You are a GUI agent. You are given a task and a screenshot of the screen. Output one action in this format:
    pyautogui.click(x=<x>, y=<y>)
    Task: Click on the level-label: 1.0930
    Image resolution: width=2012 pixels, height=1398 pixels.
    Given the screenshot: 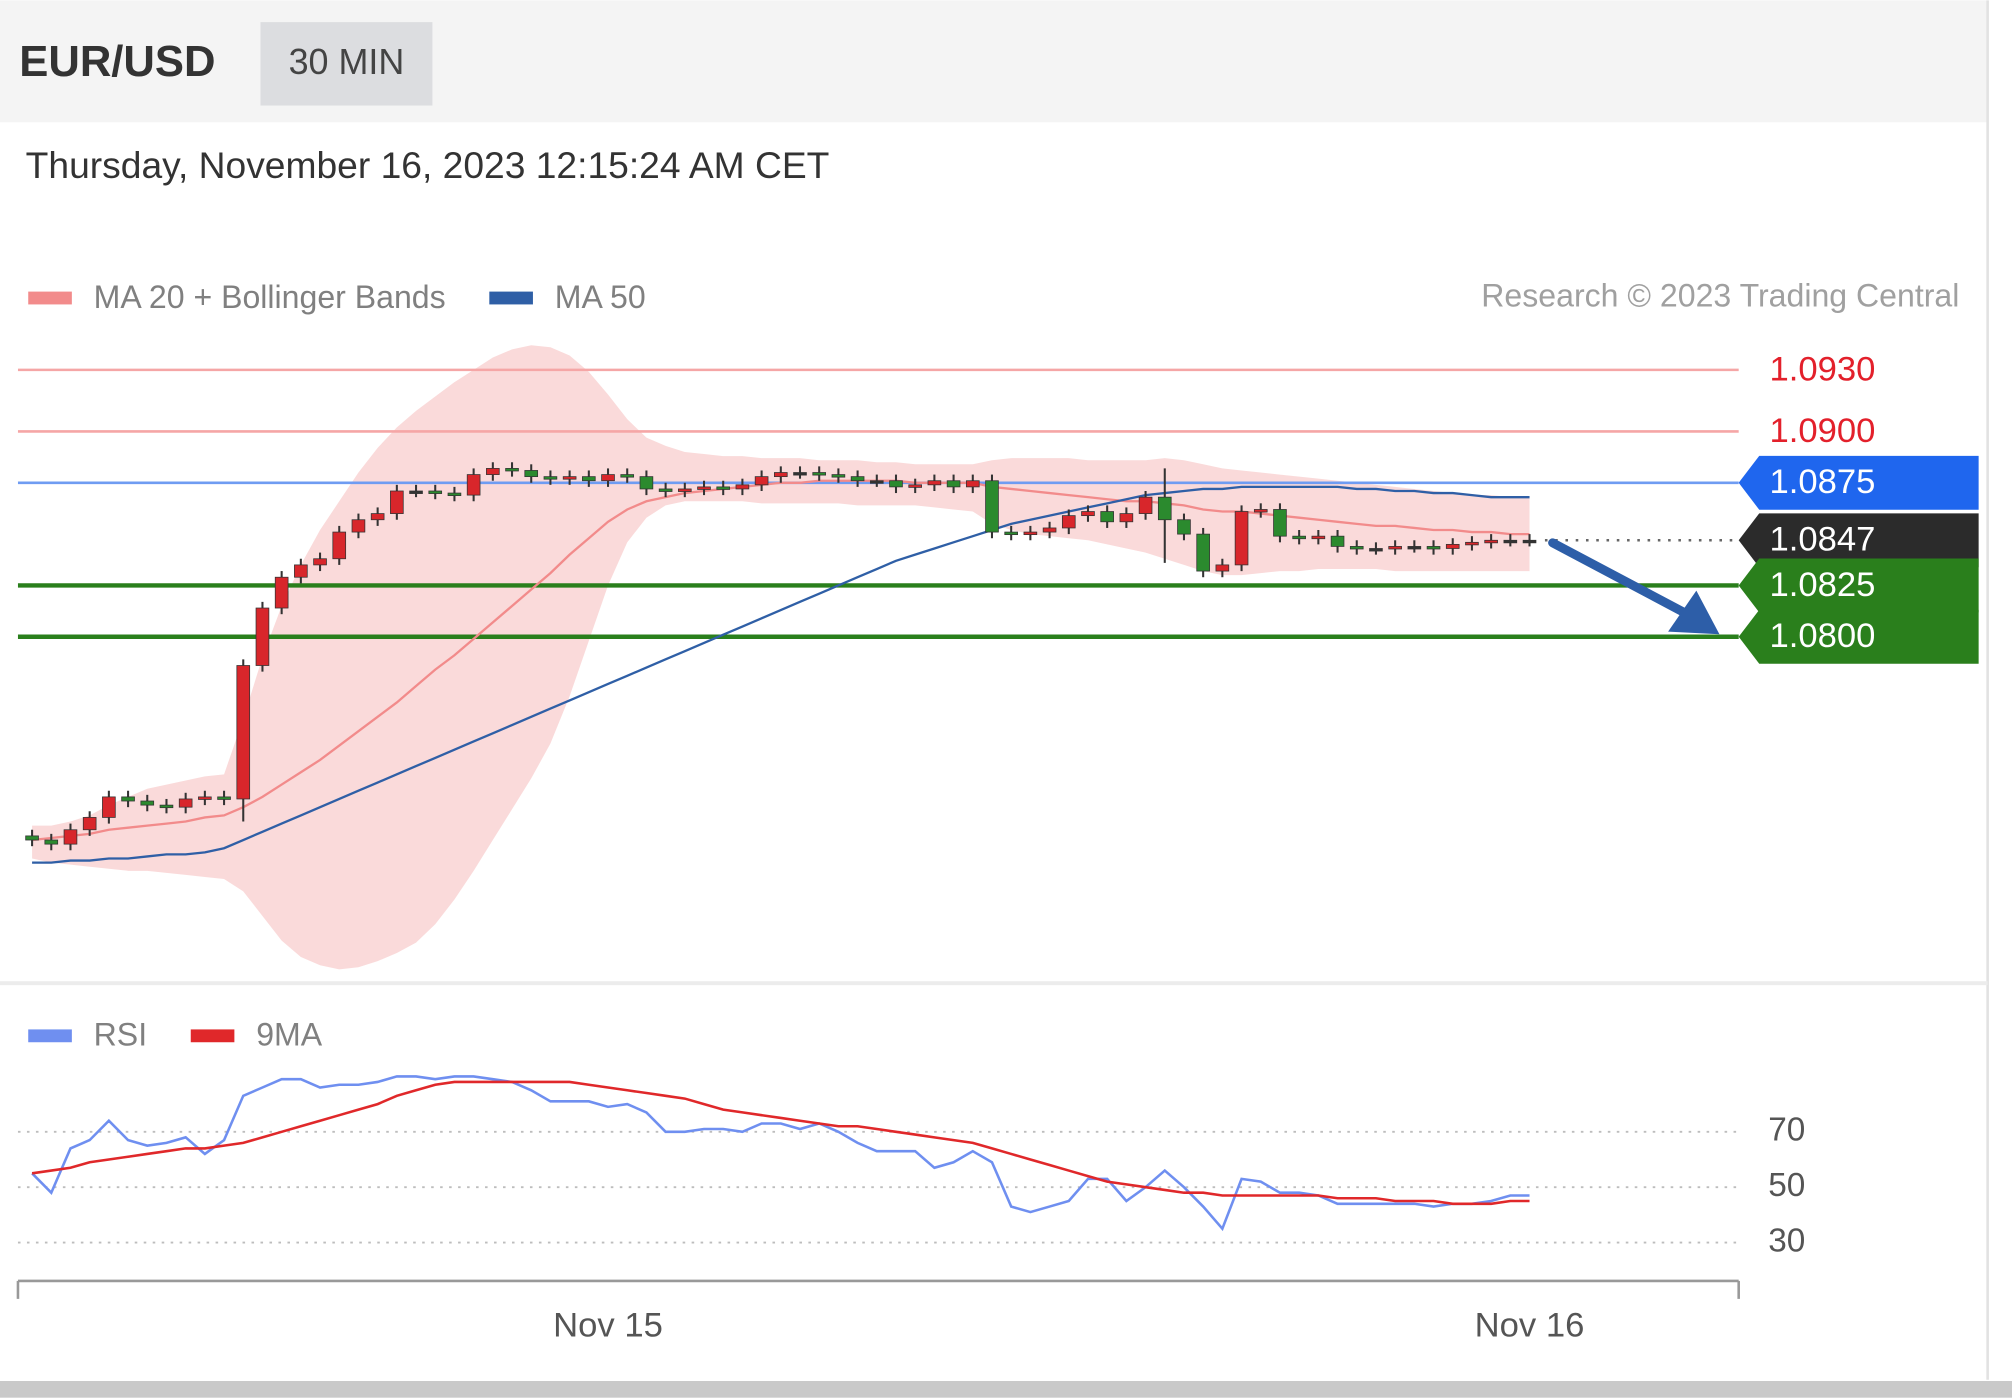 What is the action you would take?
    pyautogui.click(x=1822, y=369)
    